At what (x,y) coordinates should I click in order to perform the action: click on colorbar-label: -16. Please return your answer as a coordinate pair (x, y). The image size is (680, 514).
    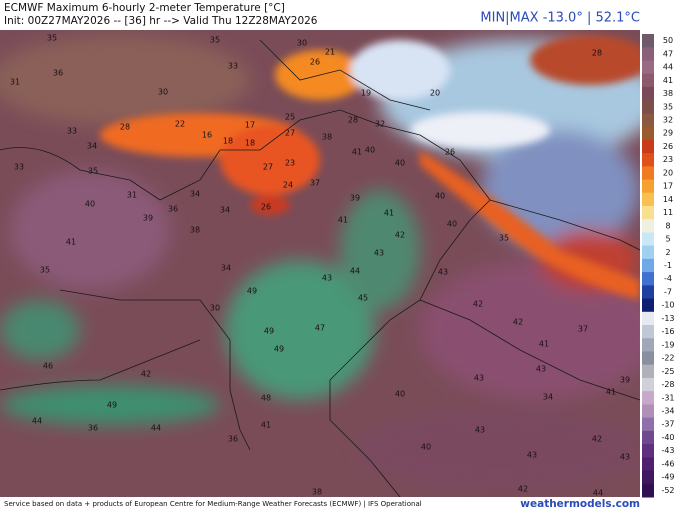
    Looking at the image, I should click on (667, 331).